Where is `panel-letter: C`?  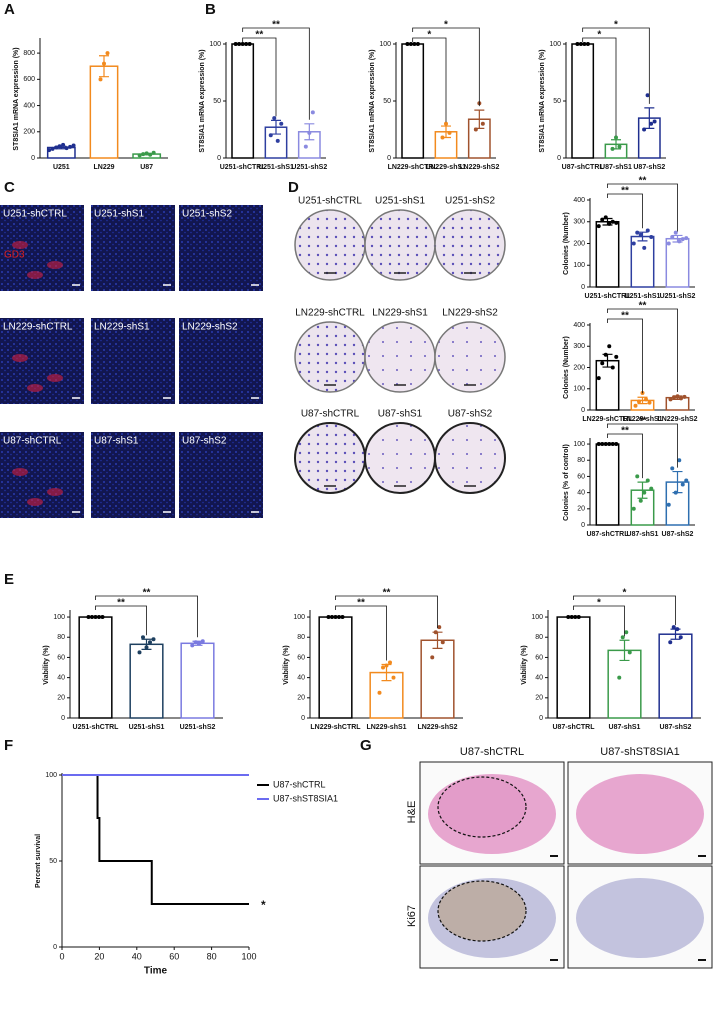
panel-letter: C is located at coordinates (9, 187).